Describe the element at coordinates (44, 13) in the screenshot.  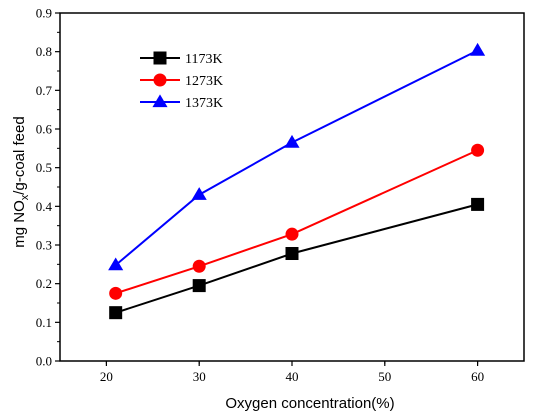
I see `y-tick-label: 0.9` at that location.